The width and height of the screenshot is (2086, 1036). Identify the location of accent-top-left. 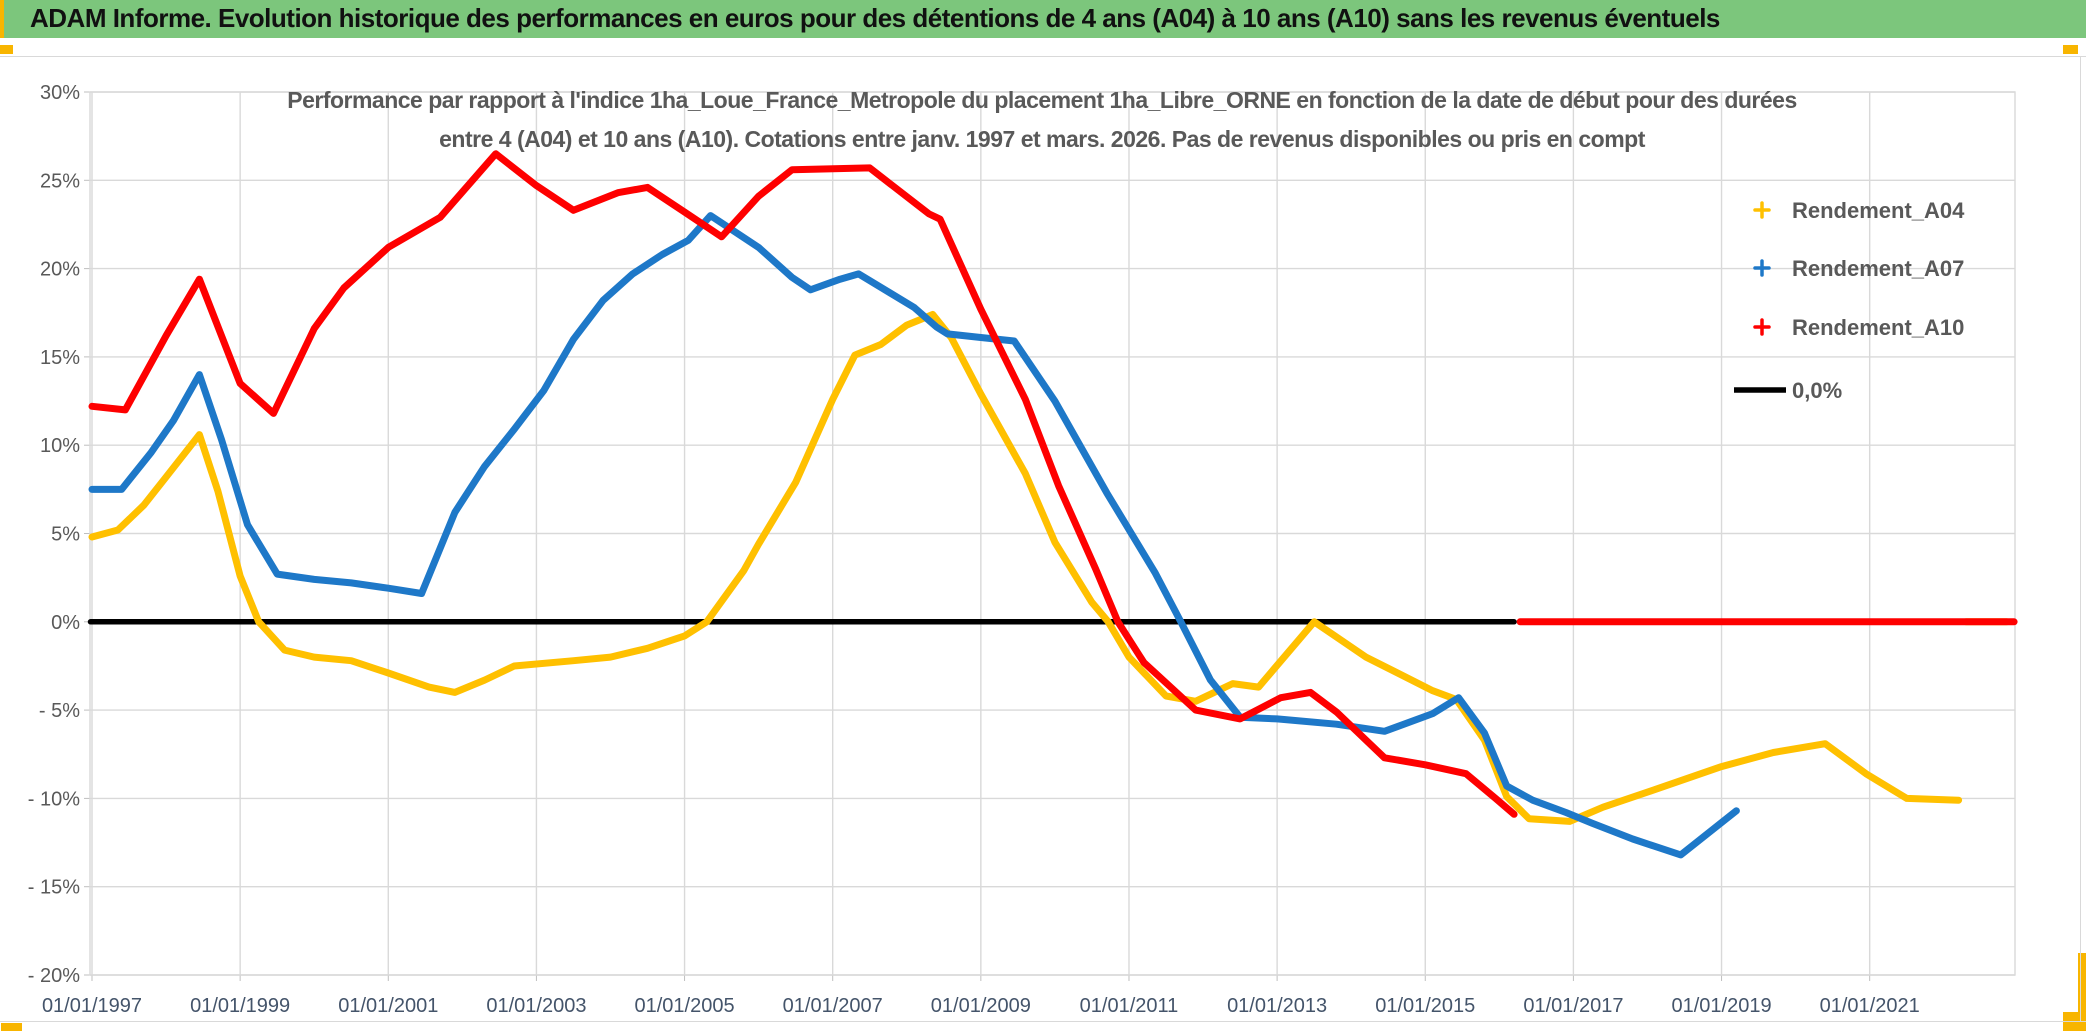
(6, 49).